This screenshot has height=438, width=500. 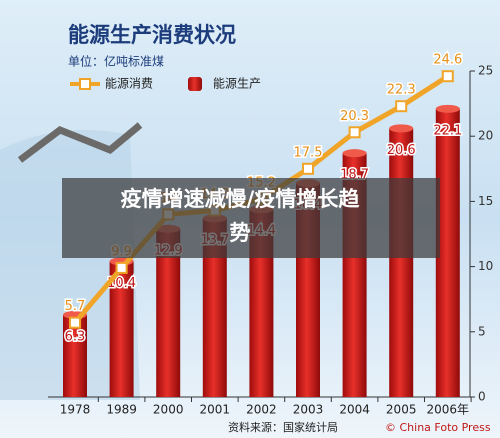 What do you see at coordinates (75, 336) in the screenshot?
I see `data-label: 6.3` at bounding box center [75, 336].